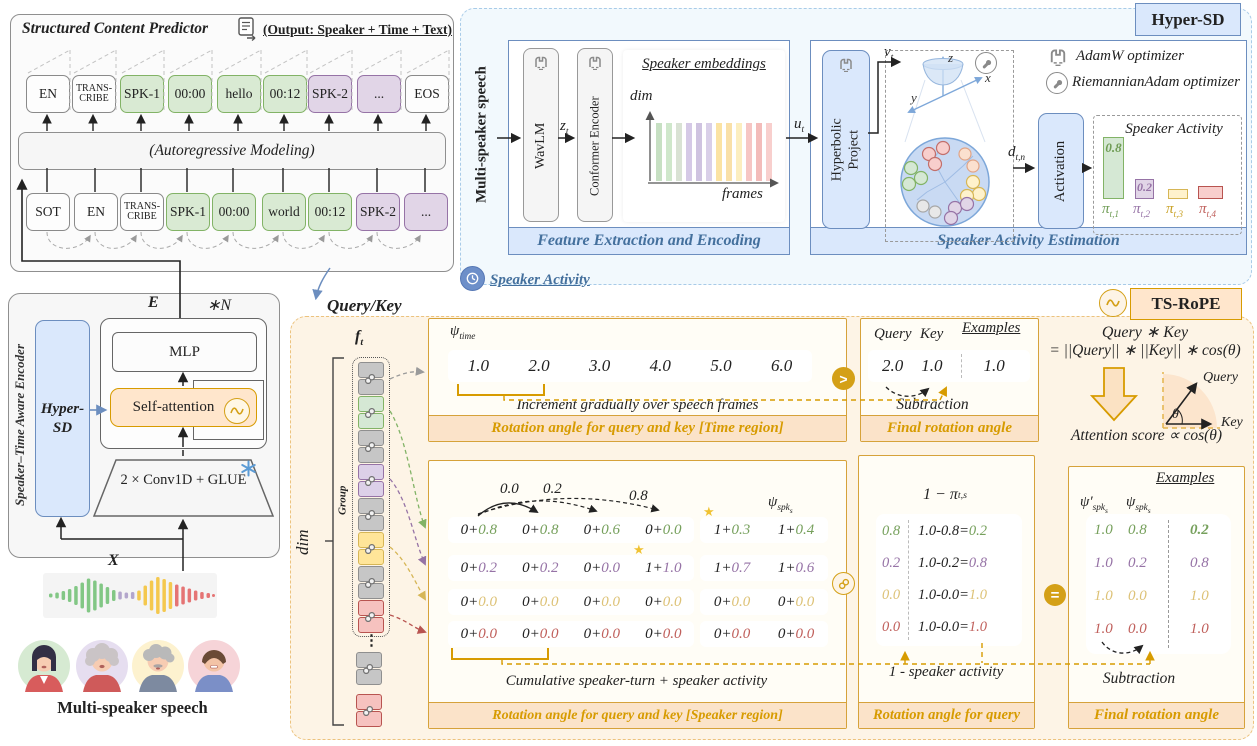 This screenshot has height=746, width=1257. What do you see at coordinates (891, 563) in the screenshot?
I see `pi-value: 0.2` at bounding box center [891, 563].